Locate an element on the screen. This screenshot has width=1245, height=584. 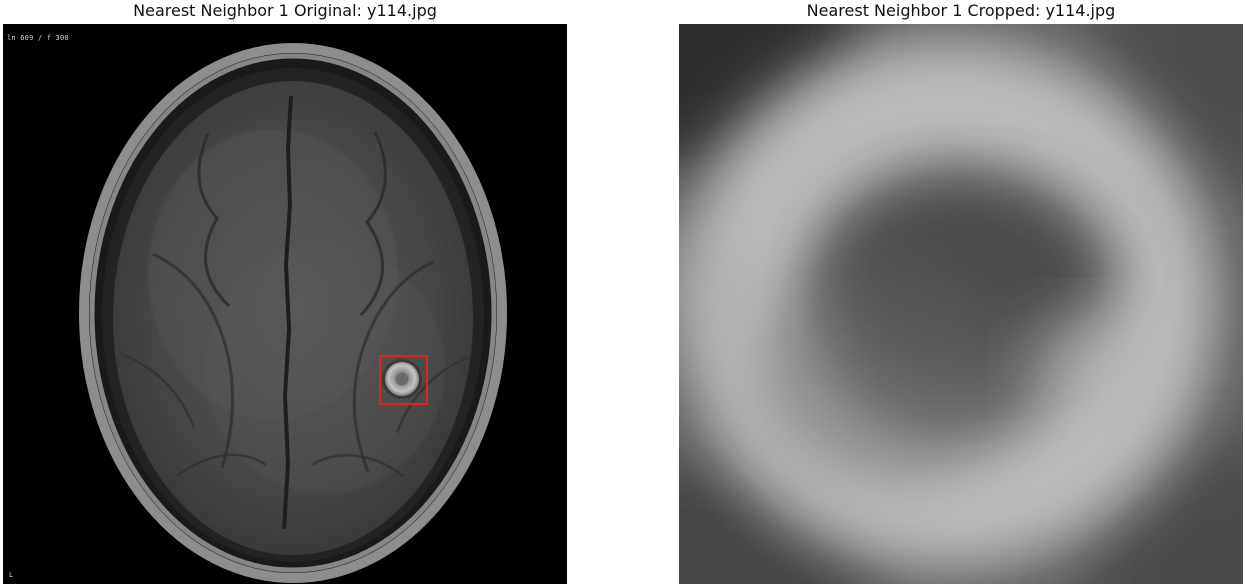
image-overlay-bottom-text: L is located at coordinates (11, 575).